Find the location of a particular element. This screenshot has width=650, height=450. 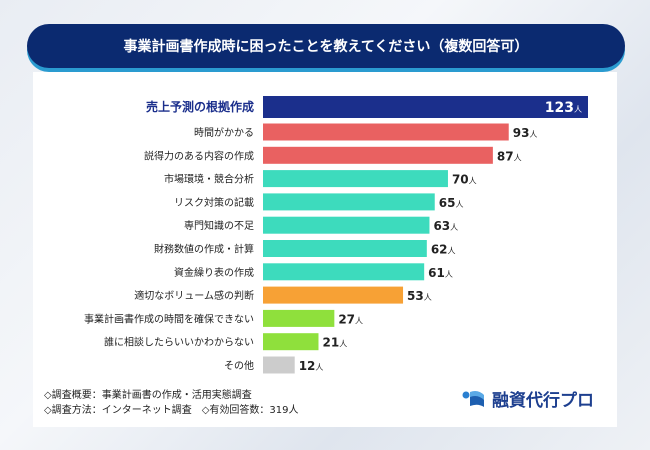

value-label: 93人 is located at coordinates (525, 133).